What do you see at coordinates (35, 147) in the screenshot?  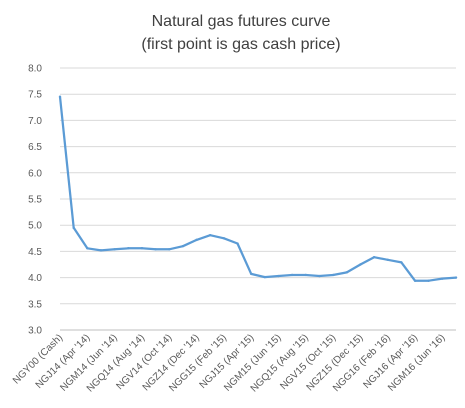 I see `y-tick-label: 6.5` at bounding box center [35, 147].